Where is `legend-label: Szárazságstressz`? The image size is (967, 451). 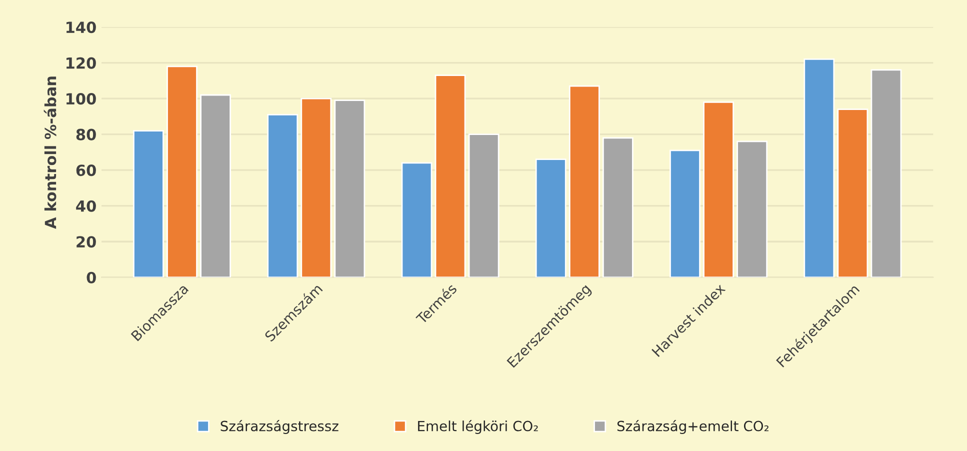 legend-label: Szárazságstressz is located at coordinates (279, 427).